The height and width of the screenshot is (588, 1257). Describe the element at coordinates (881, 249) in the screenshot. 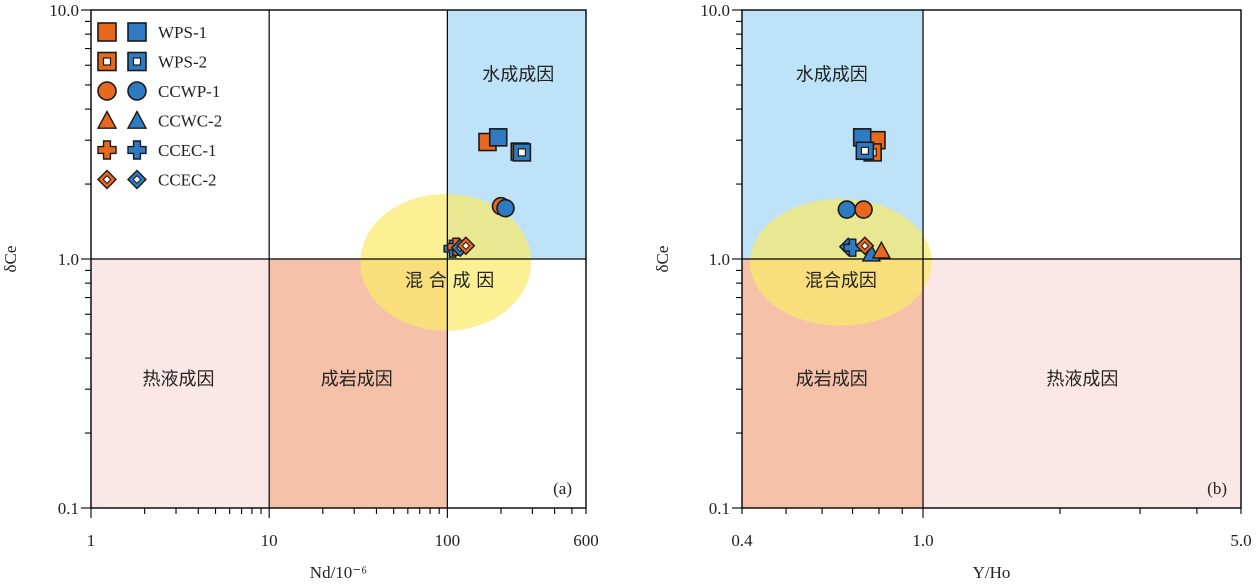

I see `point-ccwc-2-orange` at that location.